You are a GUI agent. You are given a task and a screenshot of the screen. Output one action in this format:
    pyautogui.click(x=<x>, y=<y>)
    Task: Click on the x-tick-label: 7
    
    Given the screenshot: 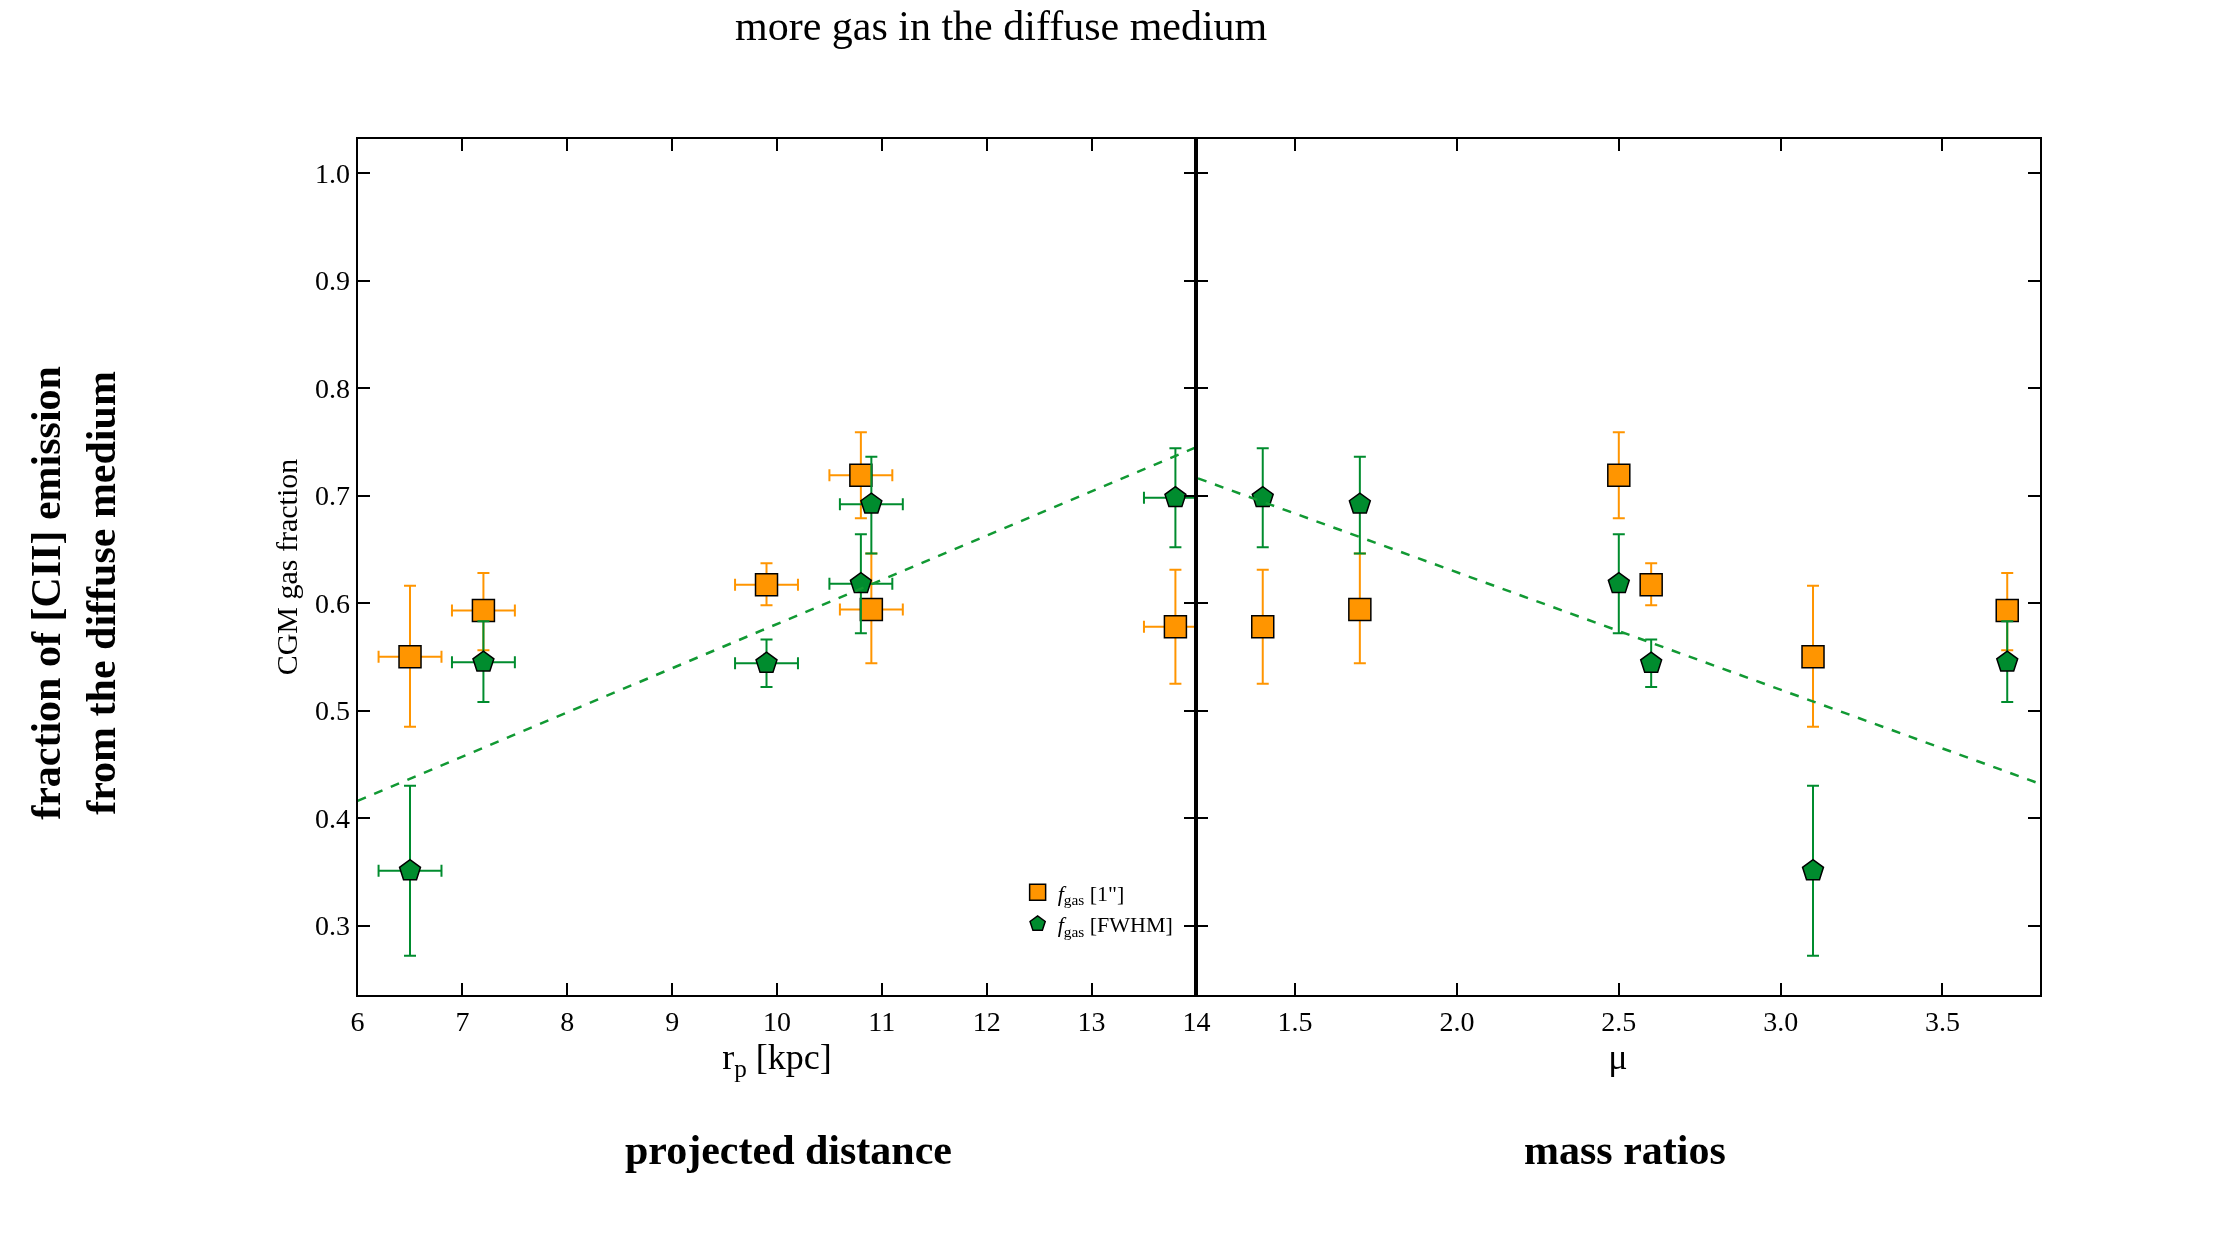 What is the action you would take?
    pyautogui.click(x=462, y=1022)
    